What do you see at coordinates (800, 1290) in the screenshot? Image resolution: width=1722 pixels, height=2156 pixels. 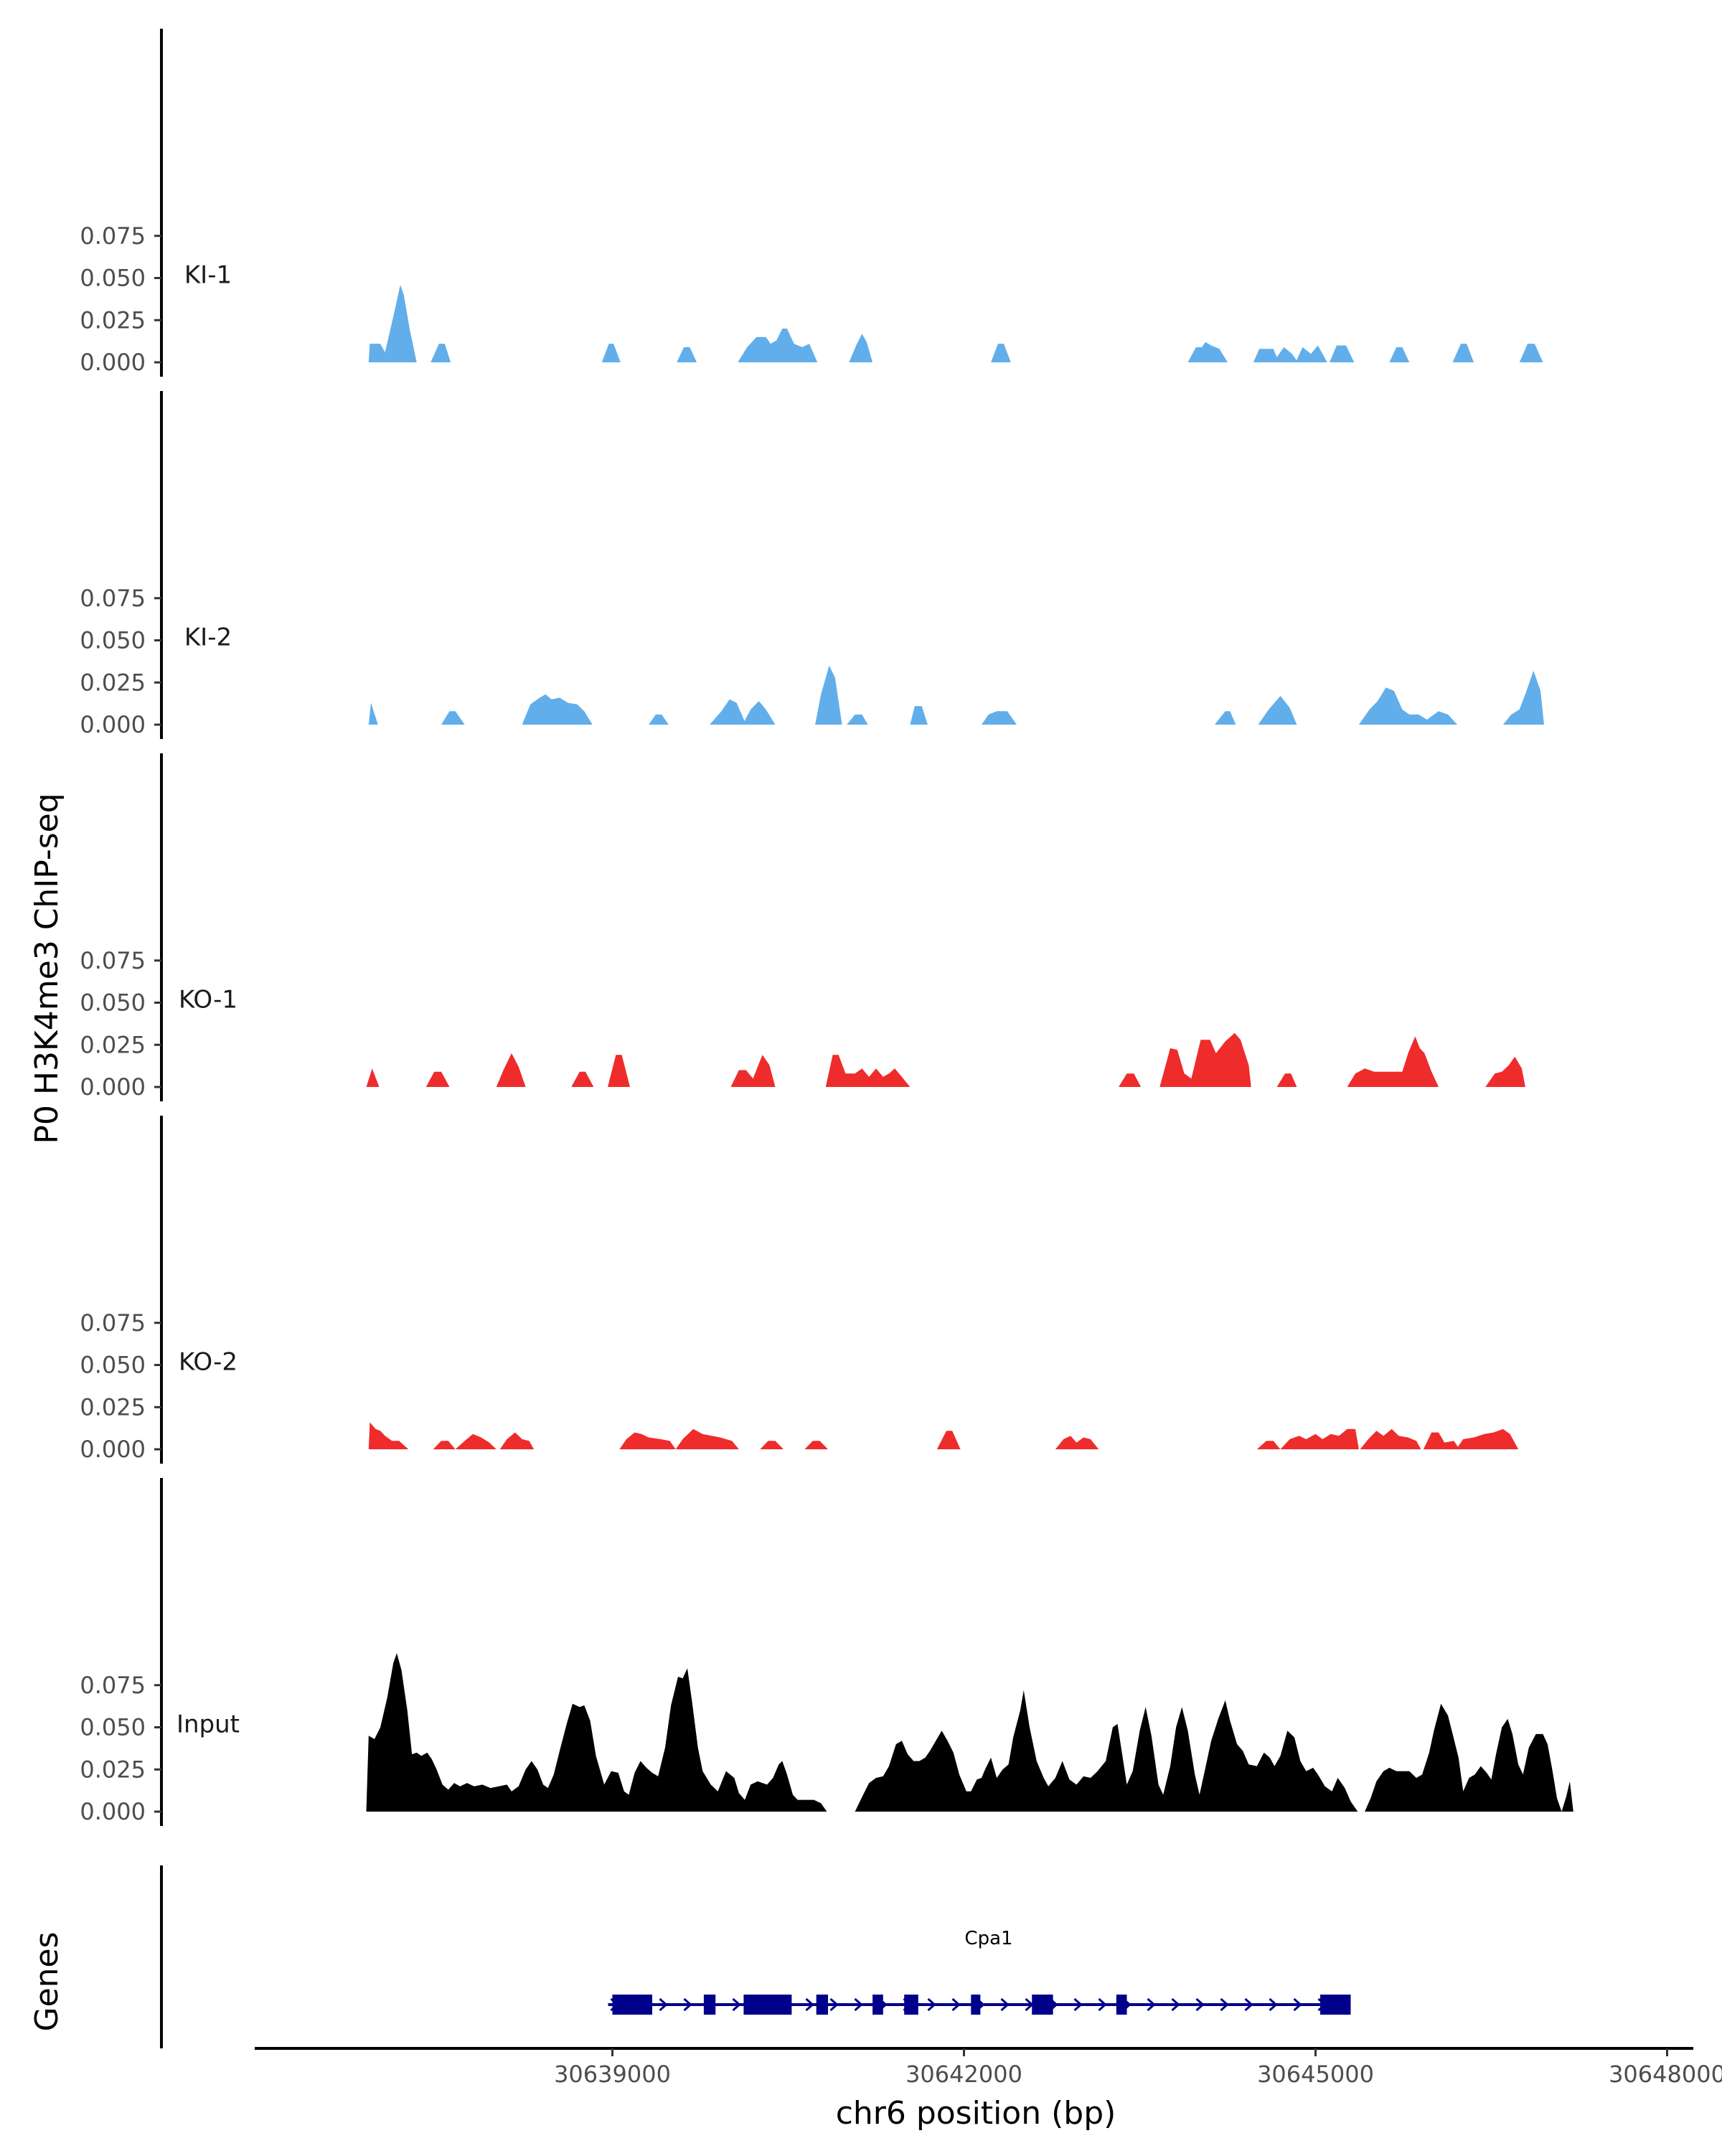 I see `track-ko-2: 0.000 0.025 0.050 0.075 KO-2` at bounding box center [800, 1290].